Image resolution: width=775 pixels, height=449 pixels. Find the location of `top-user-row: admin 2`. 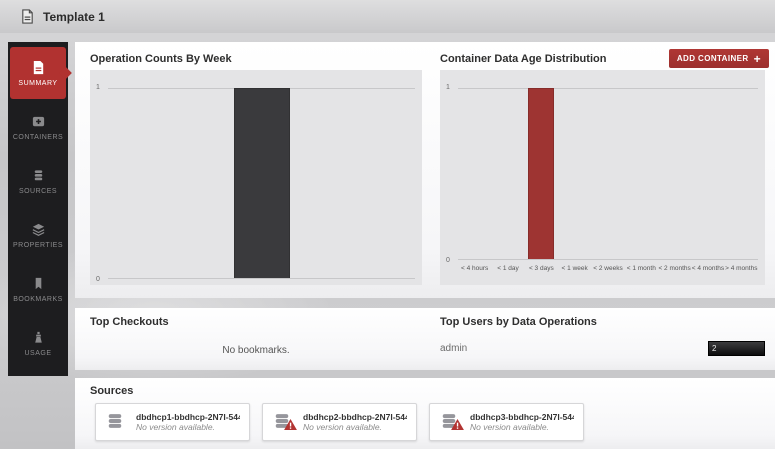

top-user-row: admin 2 is located at coordinates (602, 348).